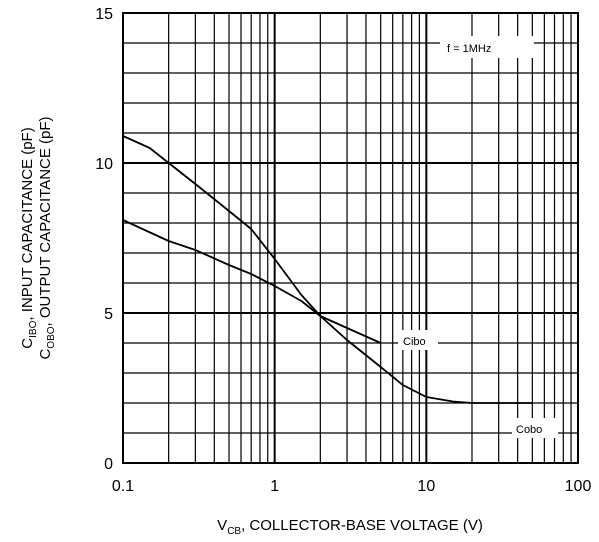 Image resolution: width=599 pixels, height=542 pixels. Describe the element at coordinates (108, 464) in the screenshot. I see `y-tick-label: 0` at that location.